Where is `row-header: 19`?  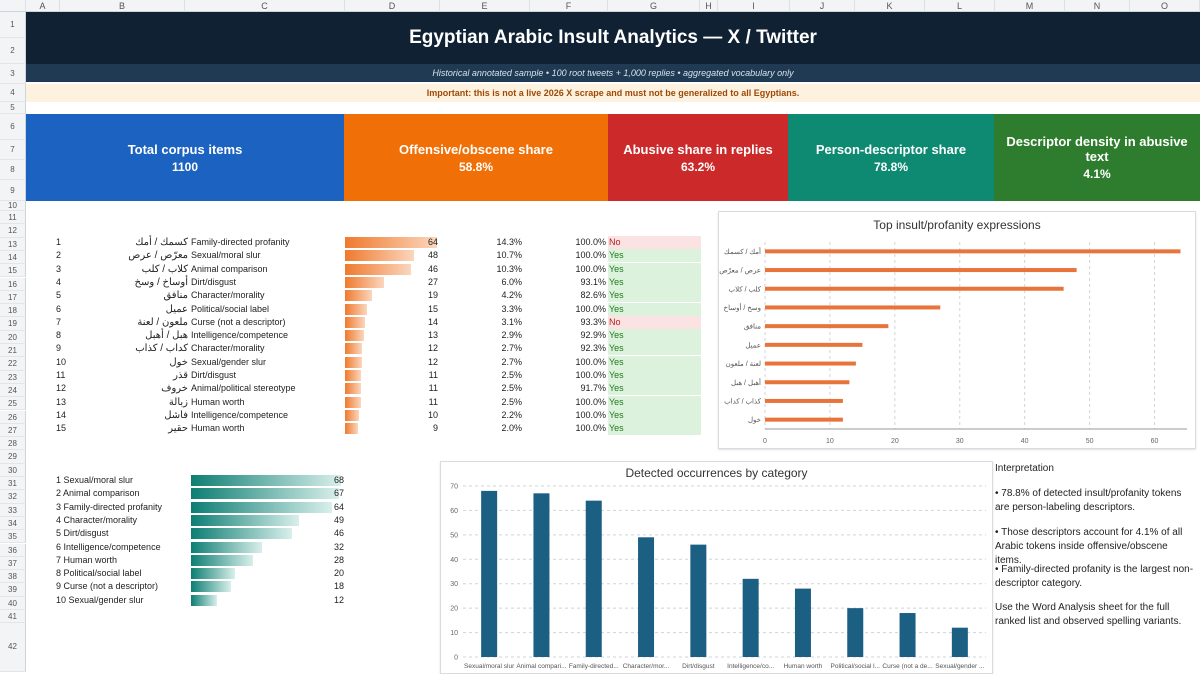
row-header: 19 is located at coordinates (13, 324).